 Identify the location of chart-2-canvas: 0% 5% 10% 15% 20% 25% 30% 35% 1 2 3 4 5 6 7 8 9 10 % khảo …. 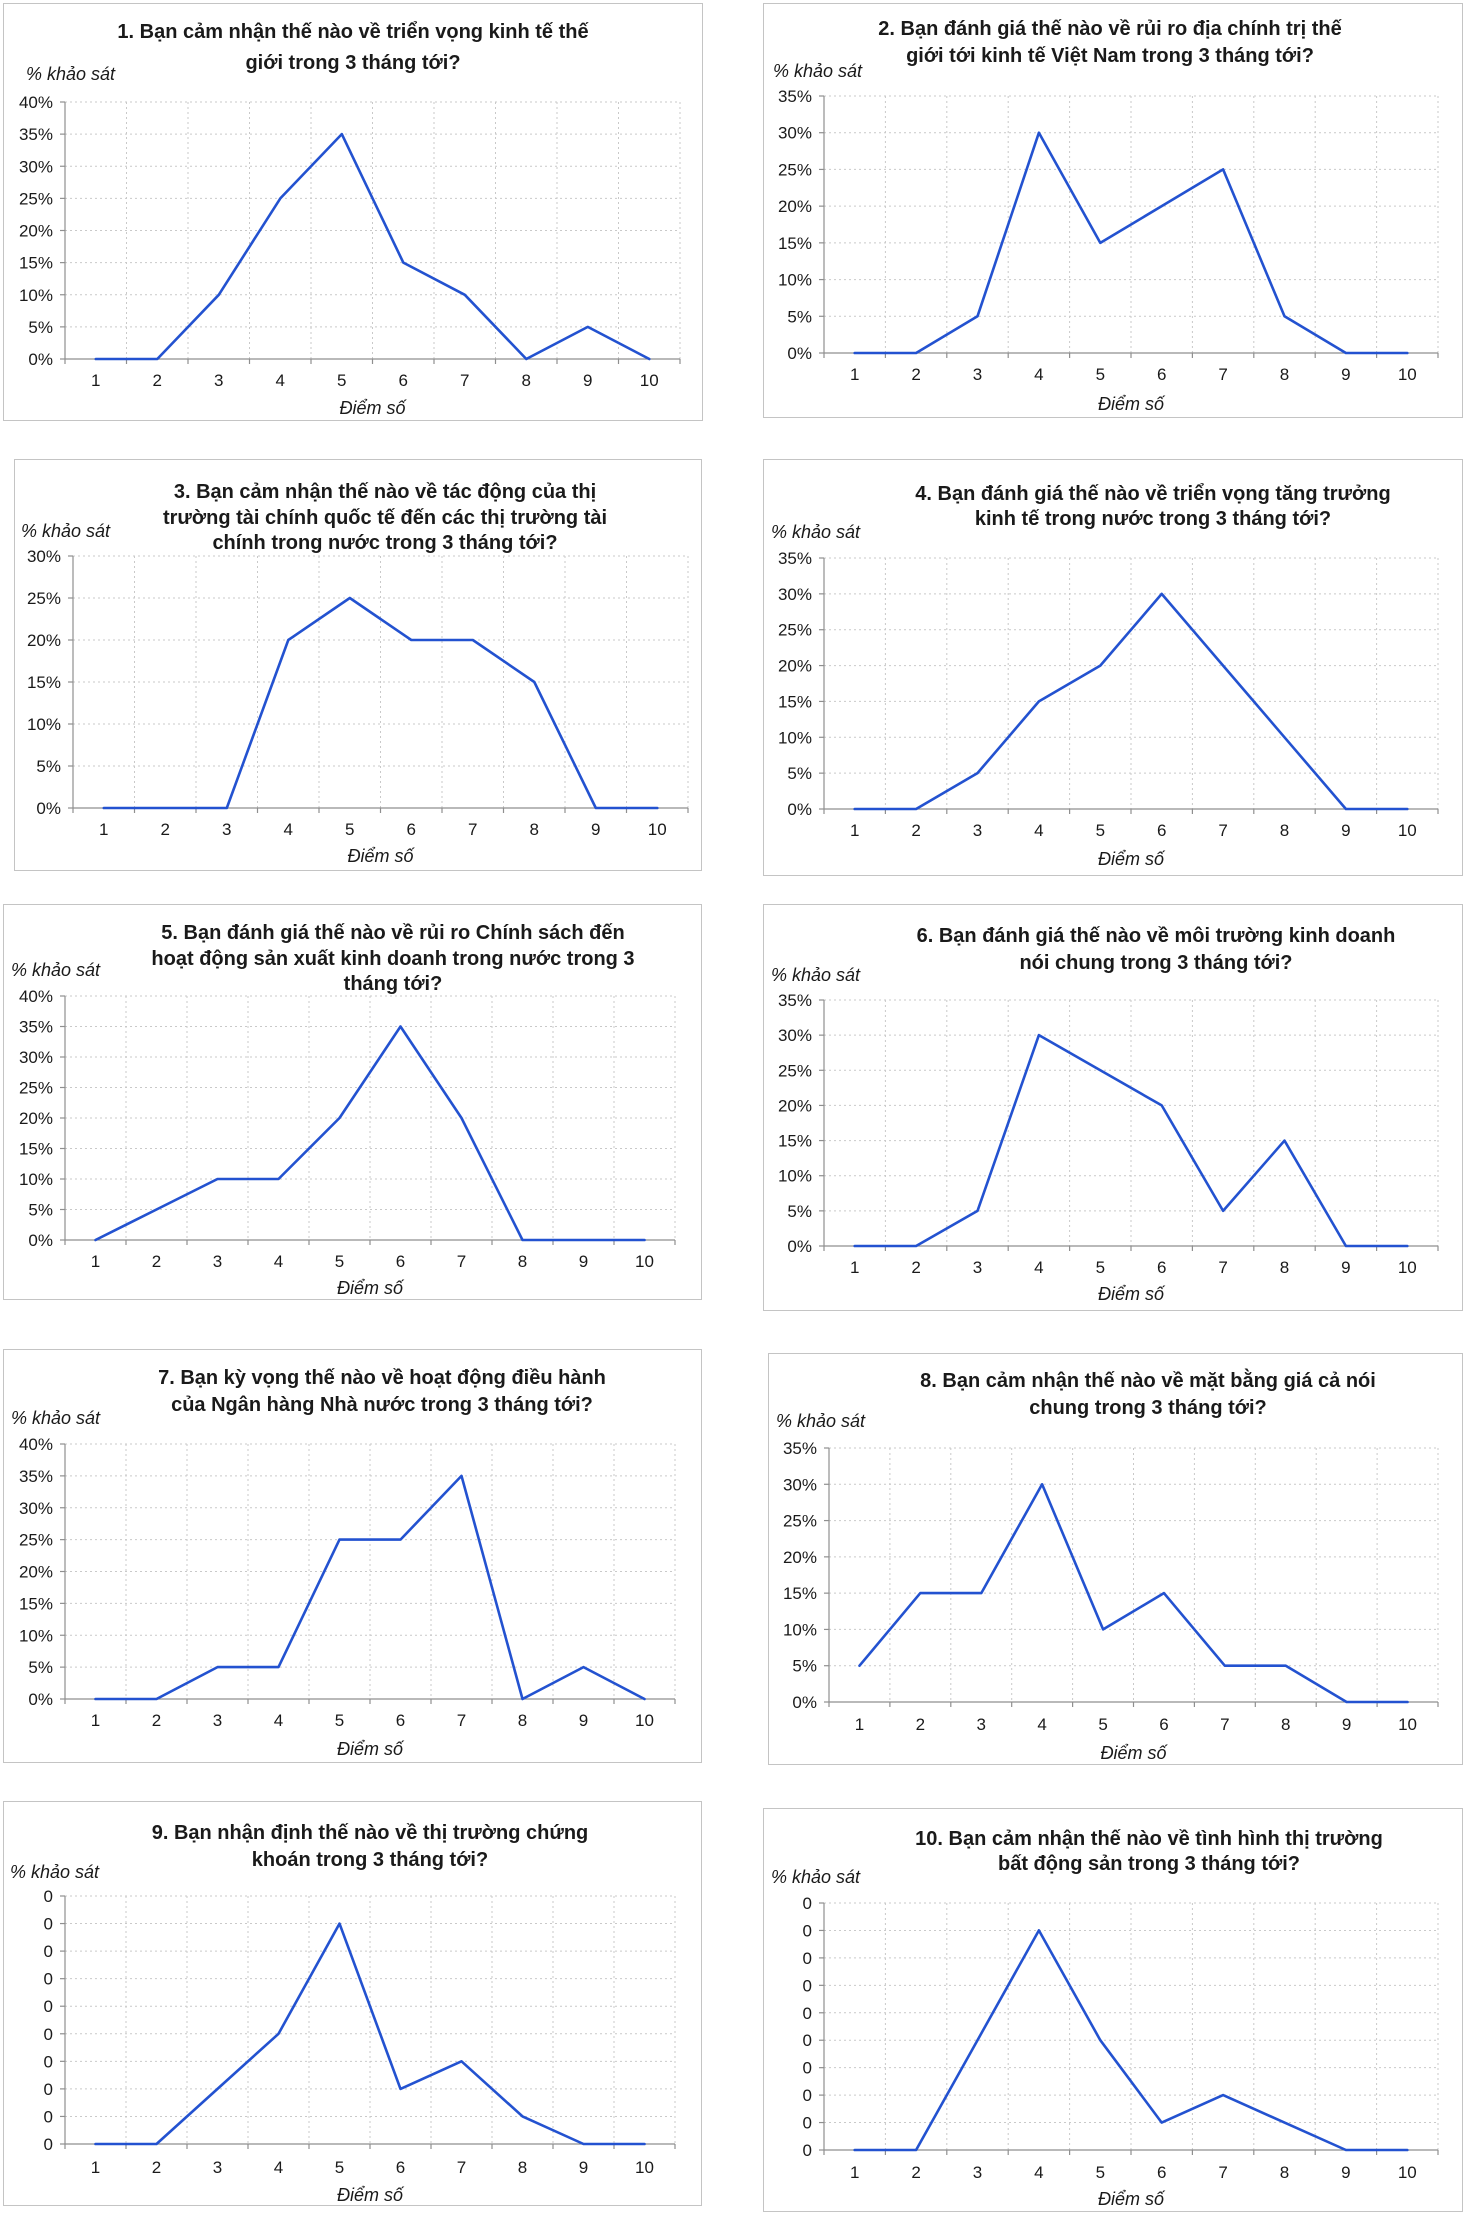
(1106, 216).